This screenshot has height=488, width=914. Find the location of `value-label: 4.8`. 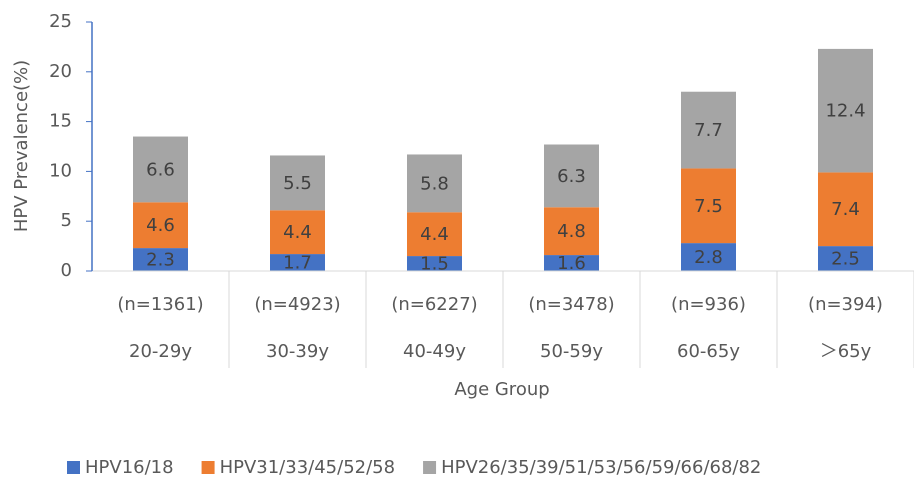

value-label: 4.8 is located at coordinates (571, 231).